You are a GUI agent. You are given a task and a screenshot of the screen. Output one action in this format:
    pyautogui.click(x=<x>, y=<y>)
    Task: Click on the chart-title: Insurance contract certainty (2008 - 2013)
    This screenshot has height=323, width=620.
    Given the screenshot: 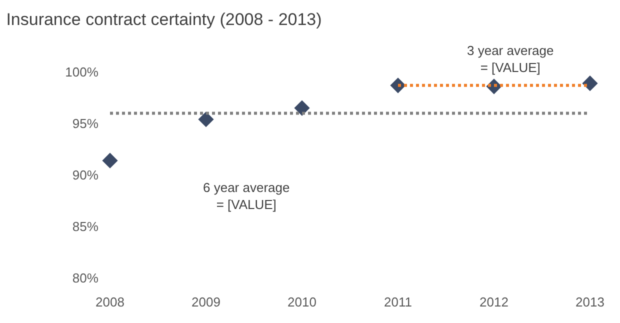 What is the action you would take?
    pyautogui.click(x=164, y=19)
    